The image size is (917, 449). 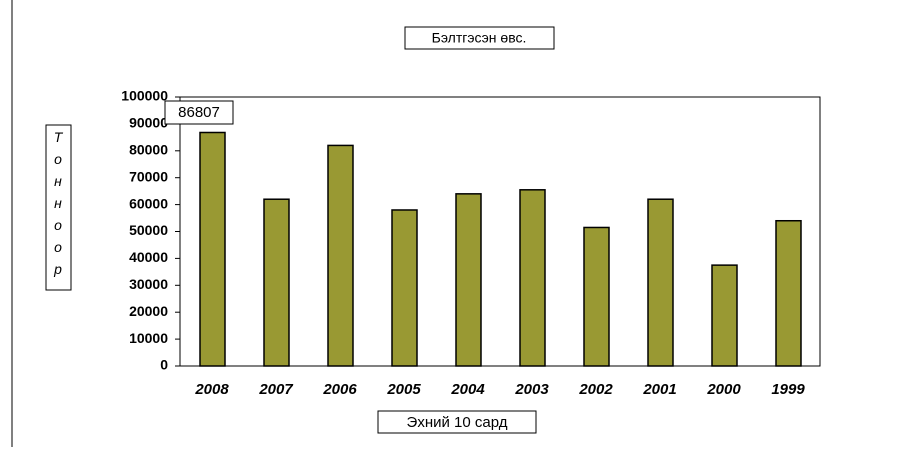 I want to click on x-tick-label: 2008, so click(x=211, y=389).